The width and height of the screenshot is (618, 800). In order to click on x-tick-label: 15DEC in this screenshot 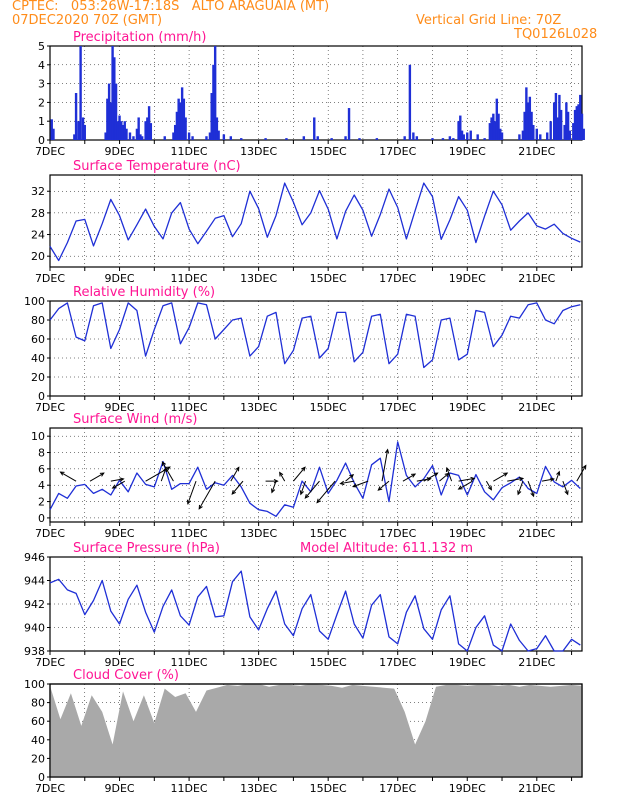, I will do `click(328, 533)`.